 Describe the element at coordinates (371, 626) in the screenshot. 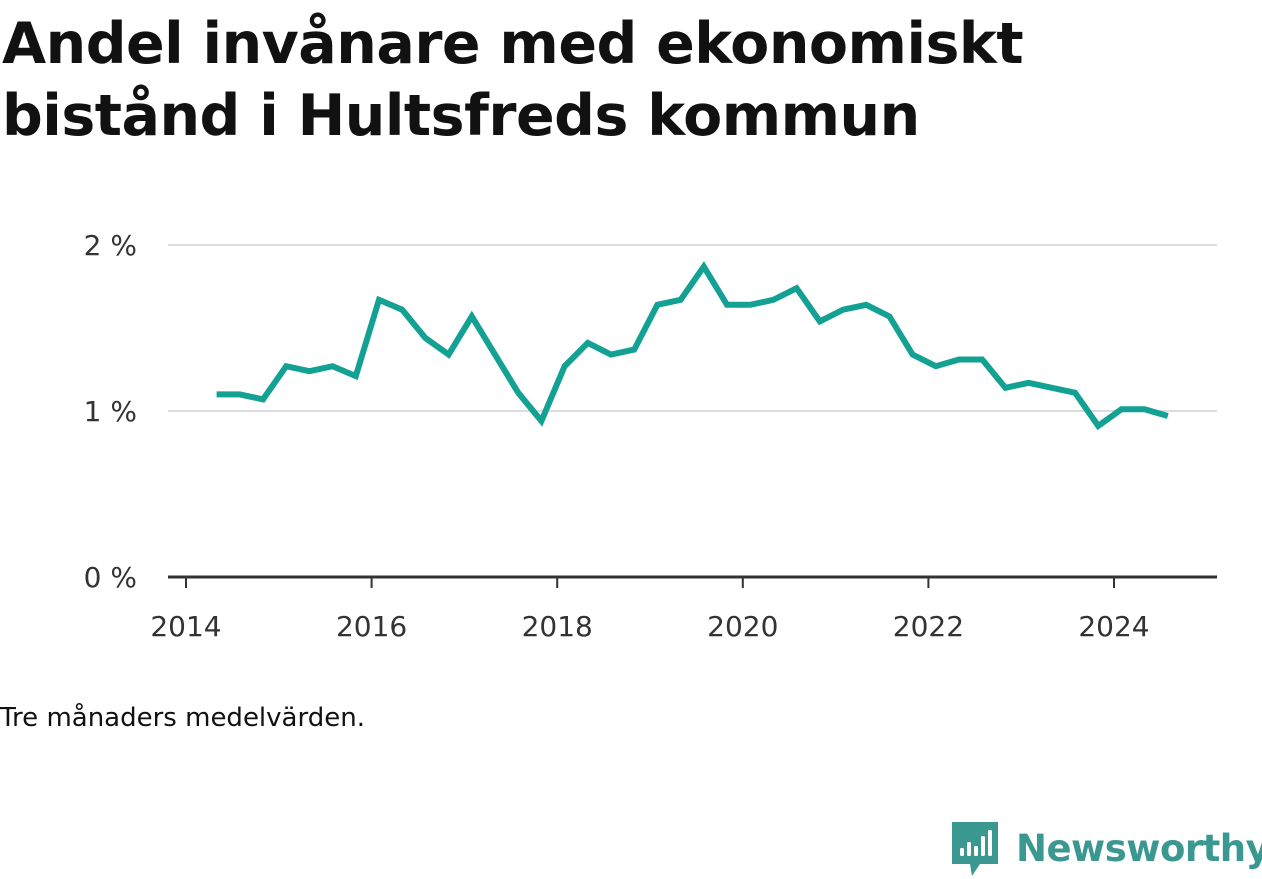

I see `x-tick-label: 2016` at that location.